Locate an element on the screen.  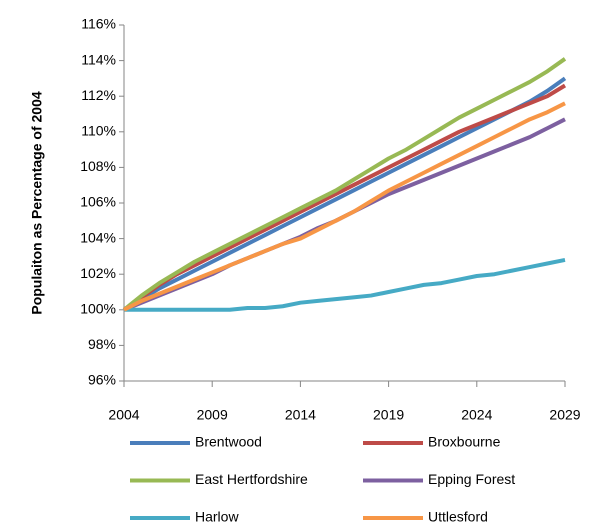
y-tick-label: 116% is located at coordinates (98, 24).